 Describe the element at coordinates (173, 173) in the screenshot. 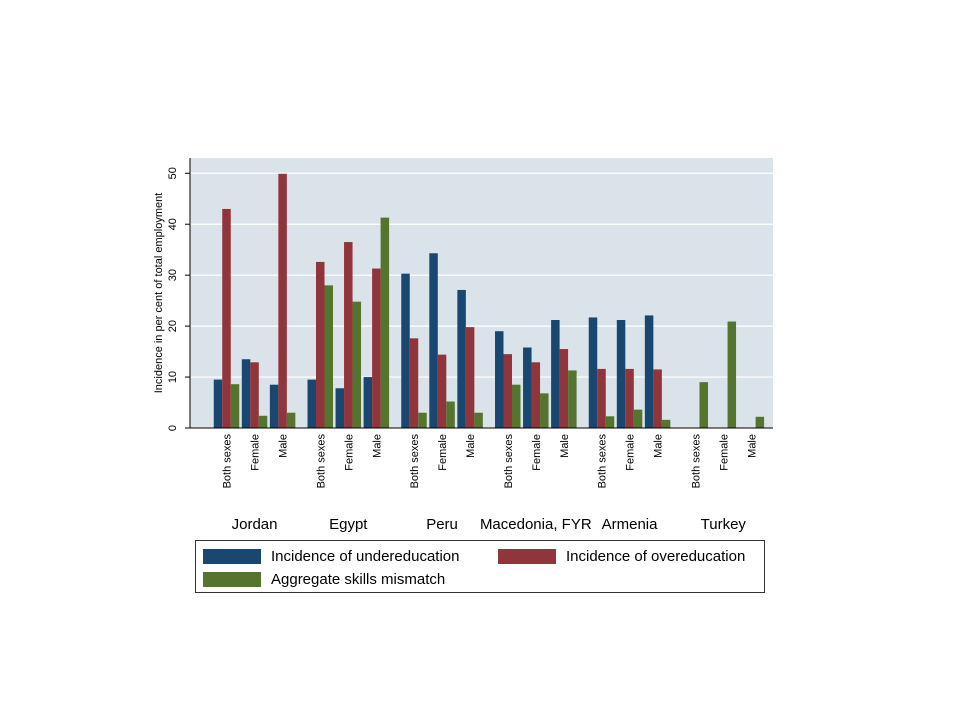

I see `y-tick-label: 50` at that location.